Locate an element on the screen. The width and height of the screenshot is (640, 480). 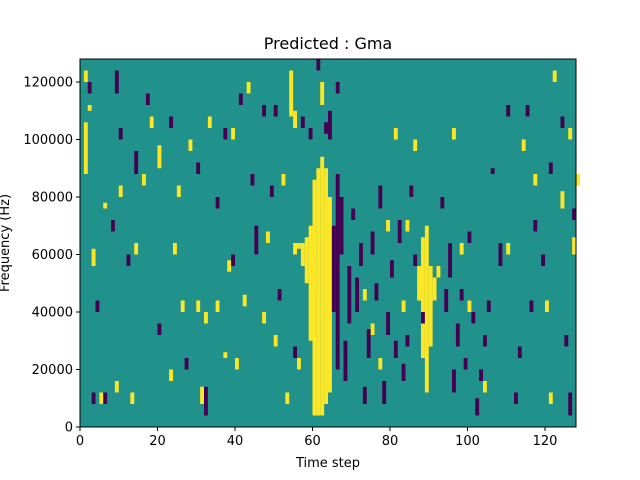
x-tick-label: 120 is located at coordinates (545, 441).